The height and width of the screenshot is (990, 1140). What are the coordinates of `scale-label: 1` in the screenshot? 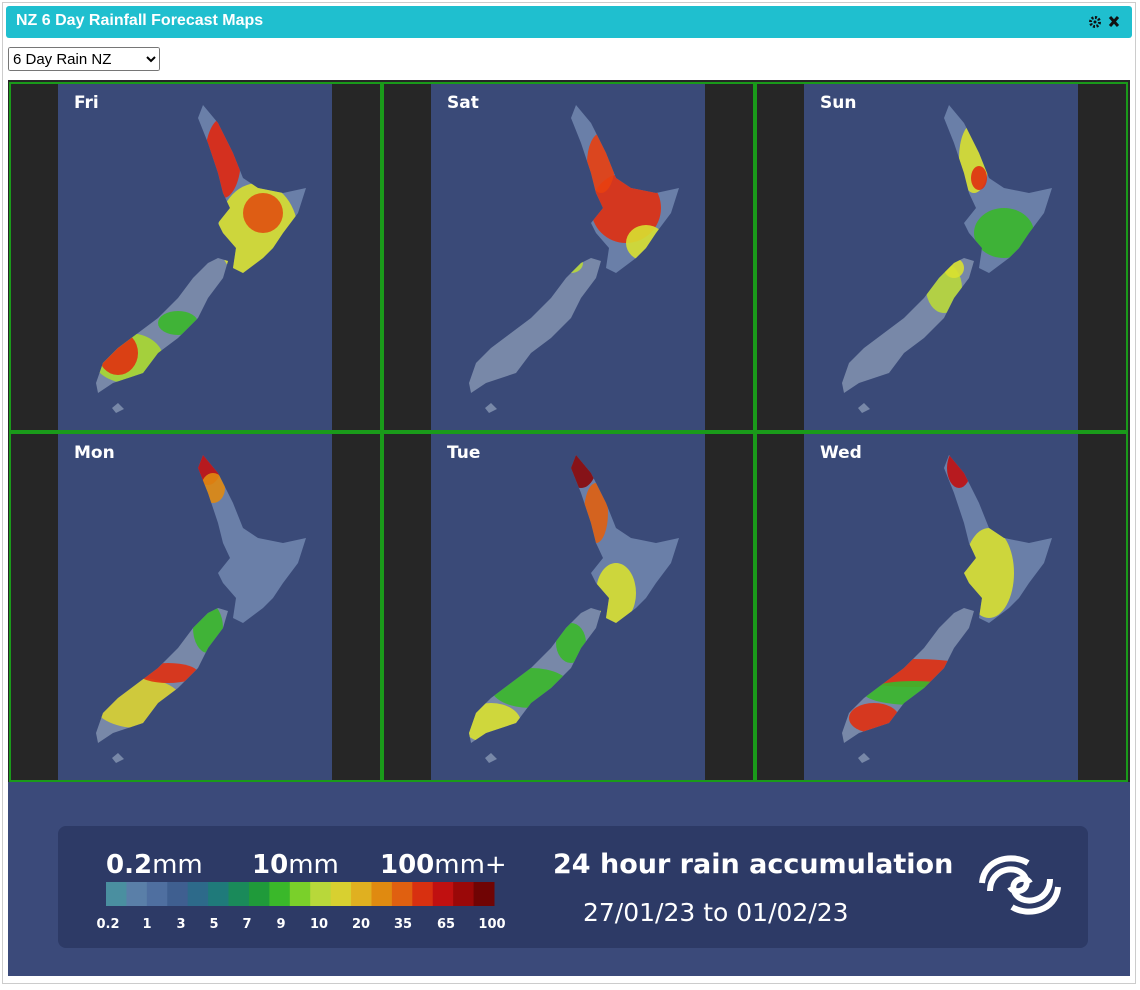 It's located at (146, 924).